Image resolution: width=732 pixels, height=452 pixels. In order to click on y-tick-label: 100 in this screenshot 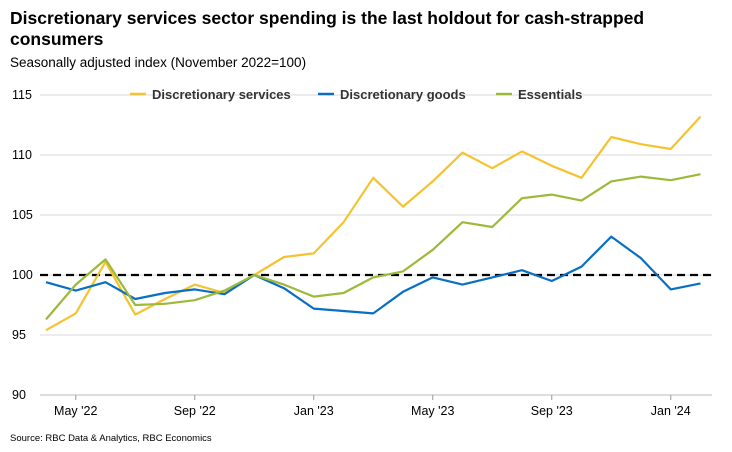, I will do `click(22, 275)`.